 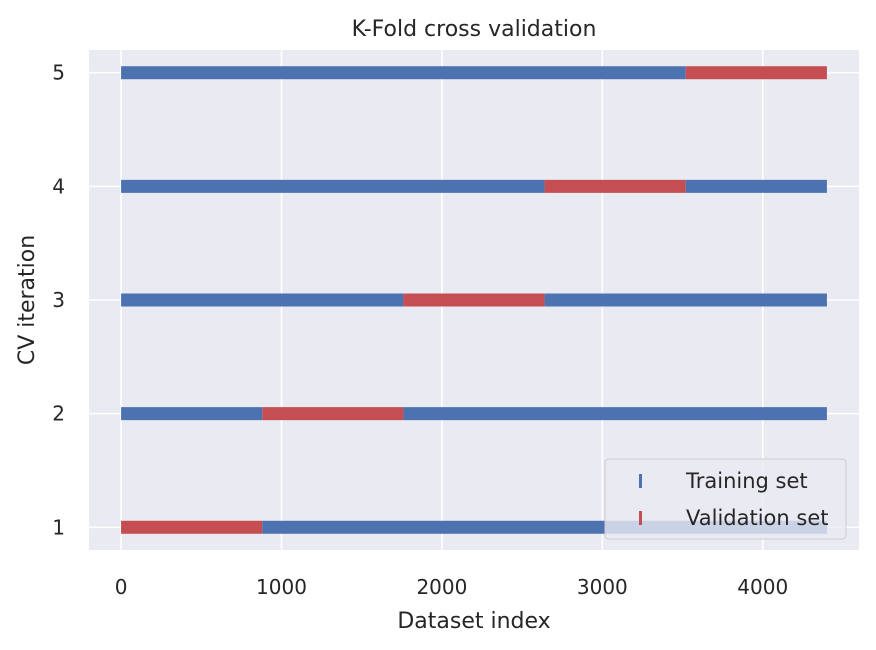 I want to click on legend-validation-label: Validation set, so click(x=757, y=518).